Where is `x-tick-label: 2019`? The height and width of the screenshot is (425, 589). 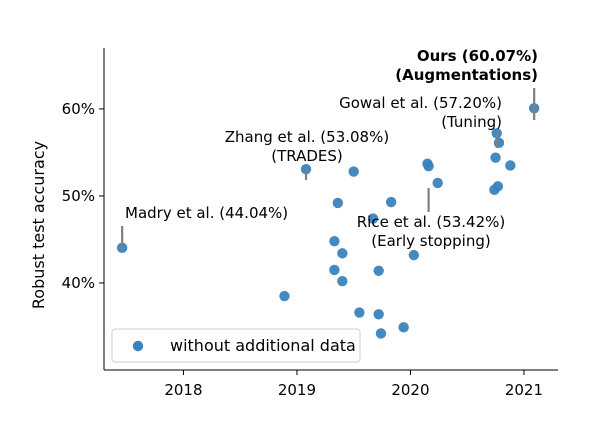 x-tick-label: 2019 is located at coordinates (297, 390).